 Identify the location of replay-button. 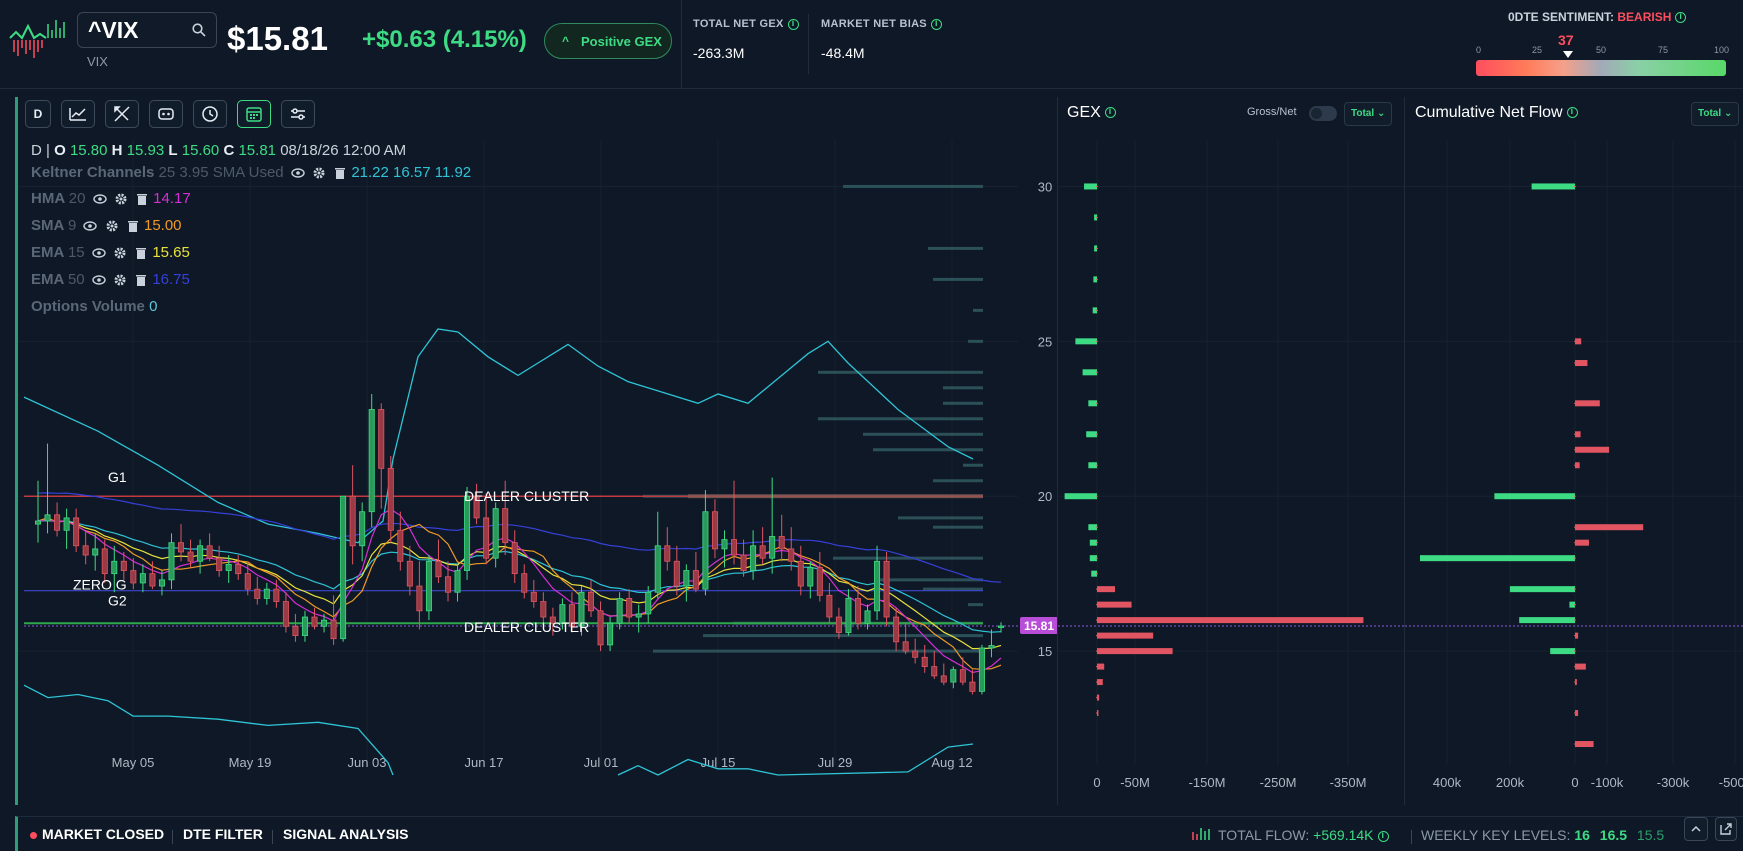
(210, 114).